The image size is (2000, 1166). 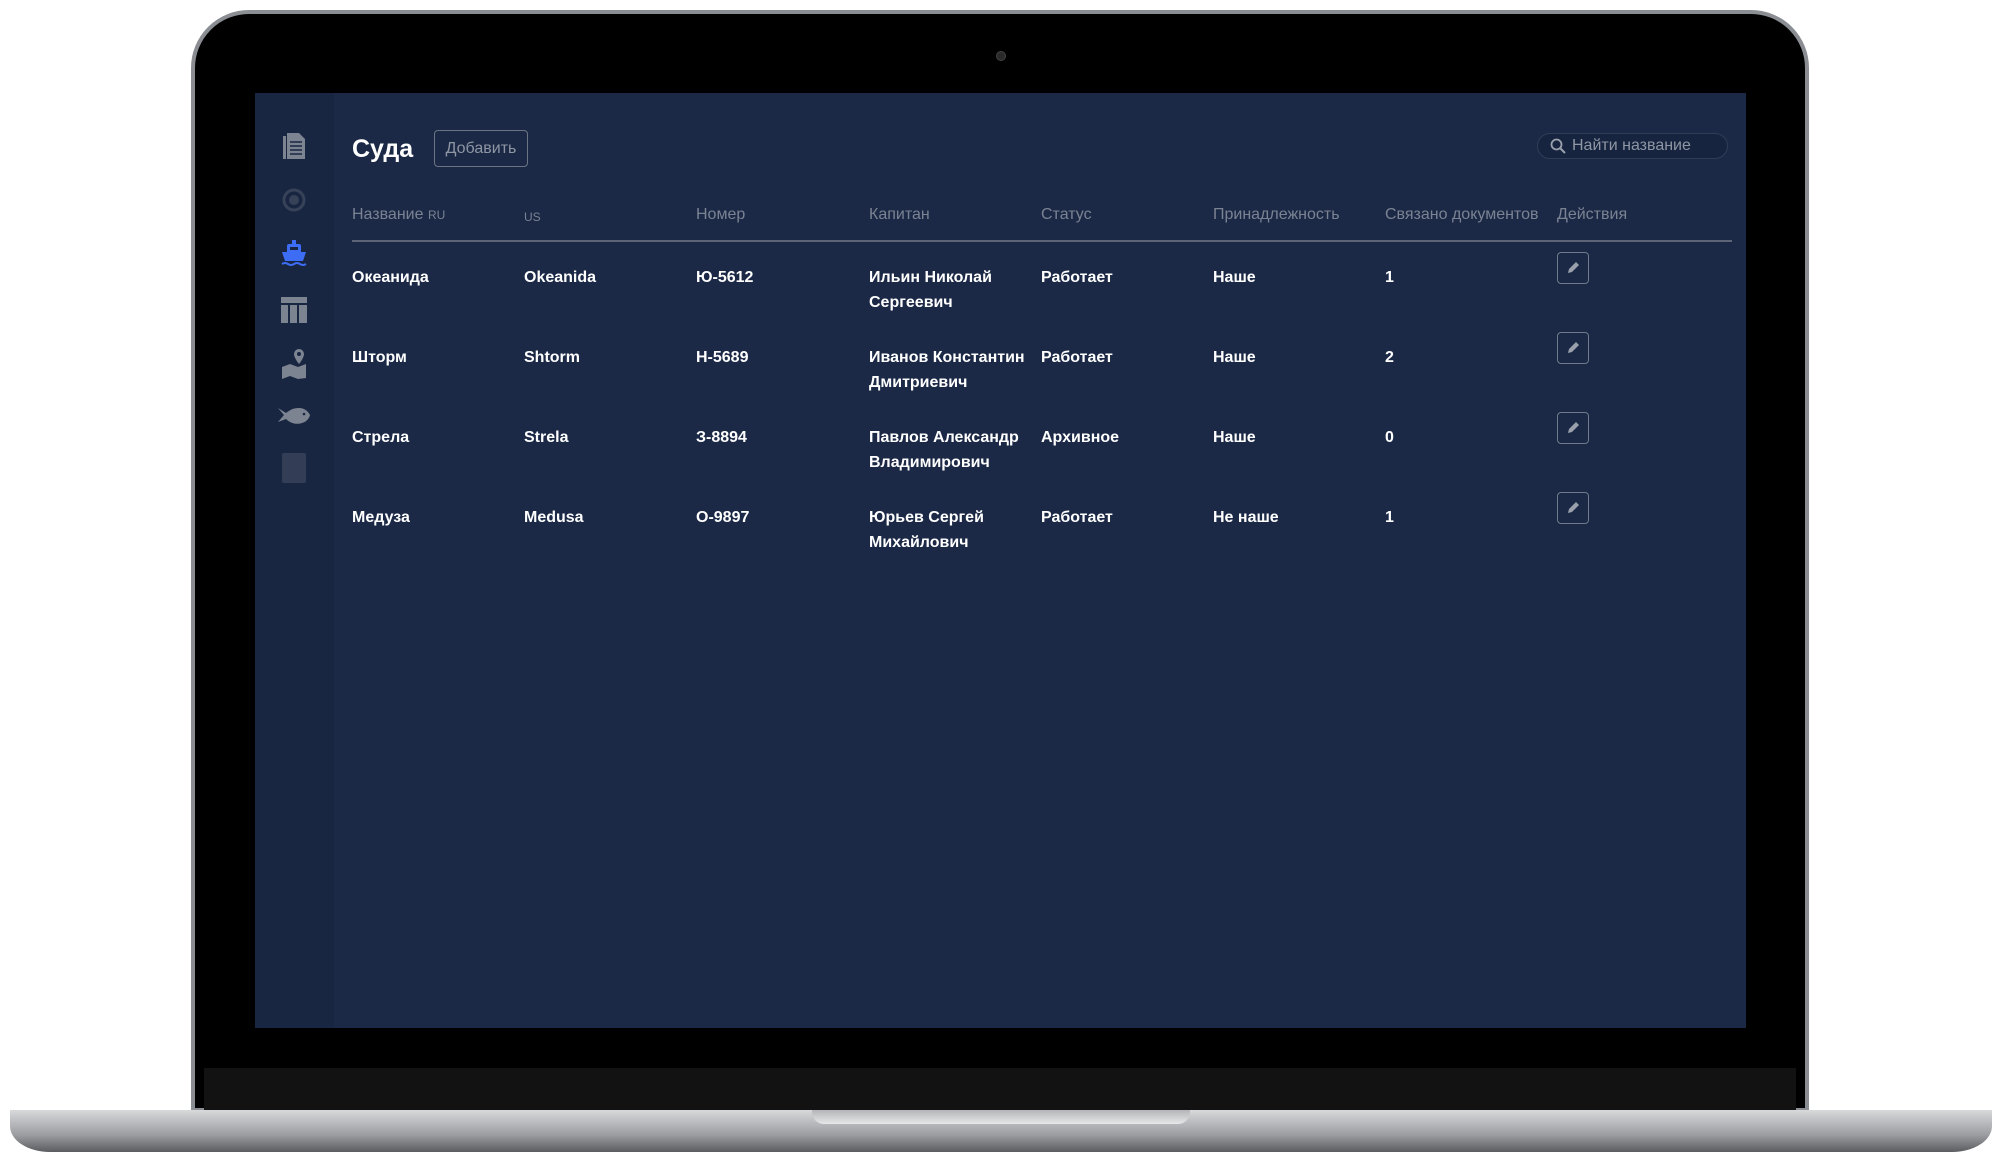 I want to click on cell-ownership: Не наше, so click(x=1246, y=517).